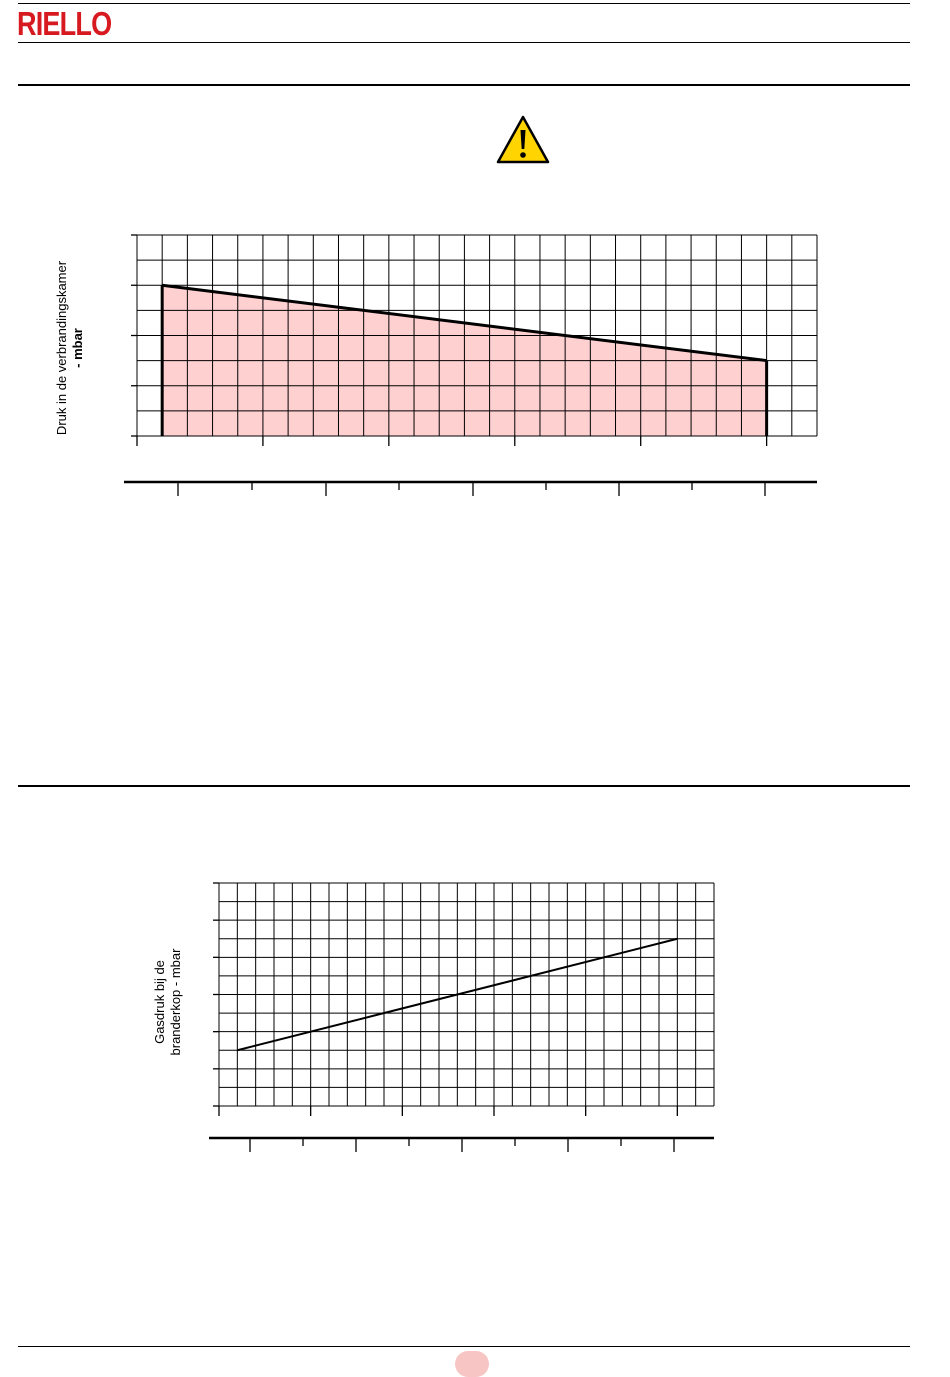 The width and height of the screenshot is (950, 1377). What do you see at coordinates (175, 1002) in the screenshot?
I see `chart2-y-label-line2: branderkop - mbar` at bounding box center [175, 1002].